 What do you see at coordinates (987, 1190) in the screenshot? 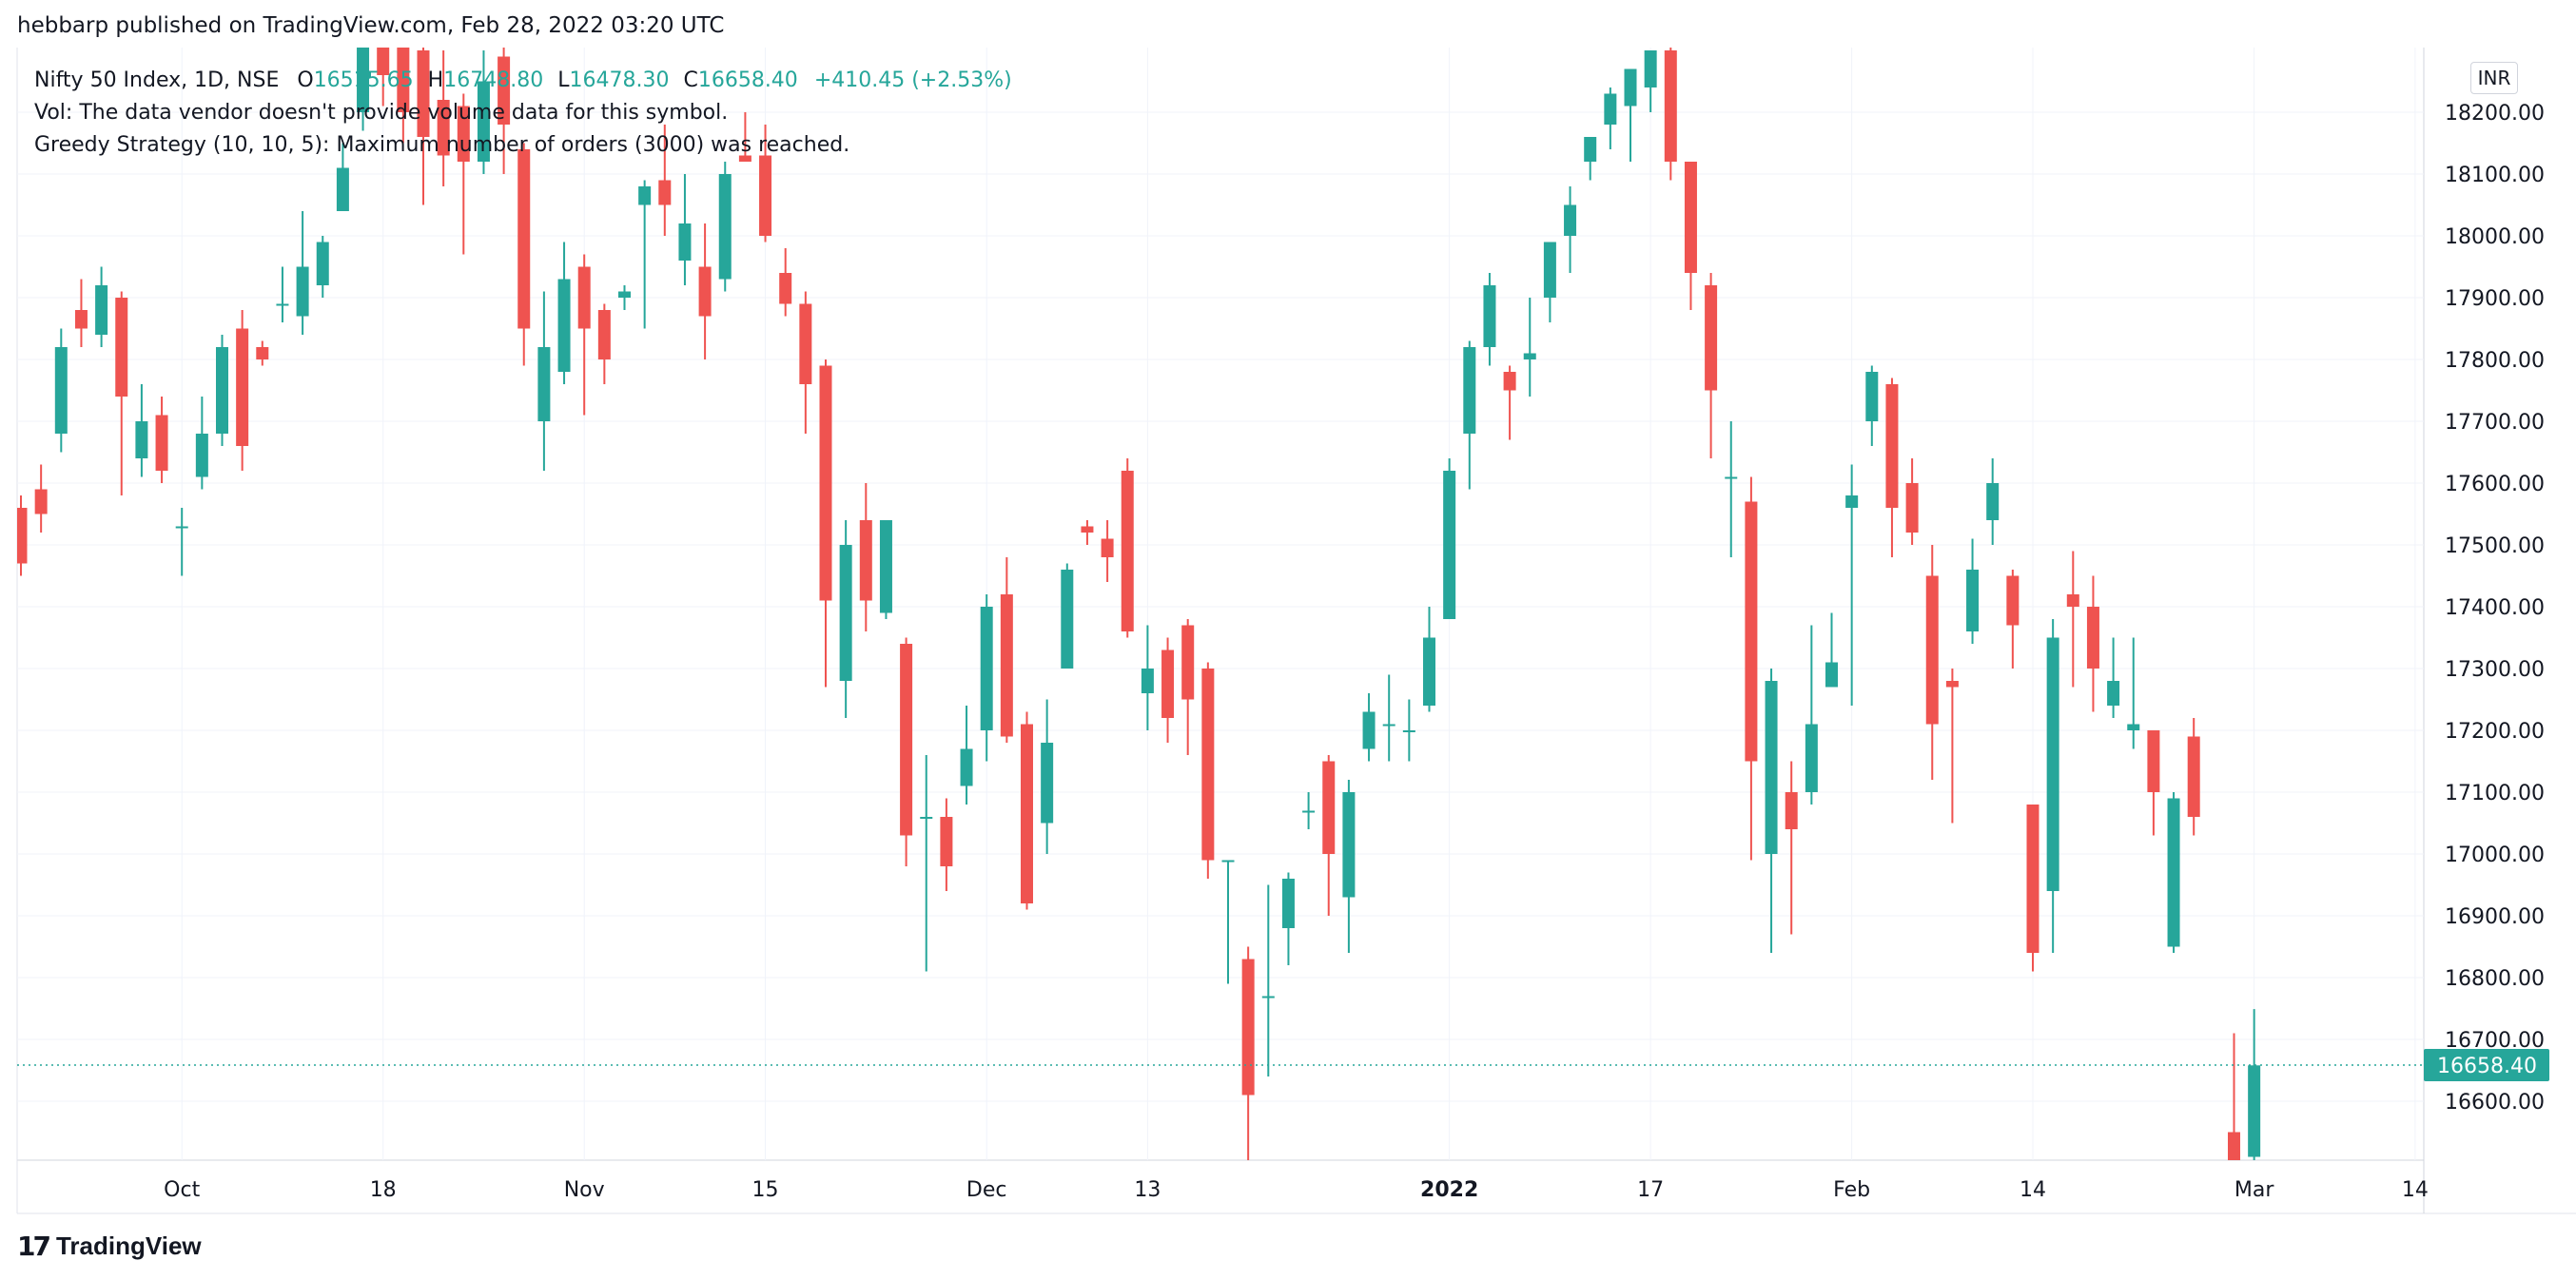
I see `x-tick-label: Dec` at bounding box center [987, 1190].